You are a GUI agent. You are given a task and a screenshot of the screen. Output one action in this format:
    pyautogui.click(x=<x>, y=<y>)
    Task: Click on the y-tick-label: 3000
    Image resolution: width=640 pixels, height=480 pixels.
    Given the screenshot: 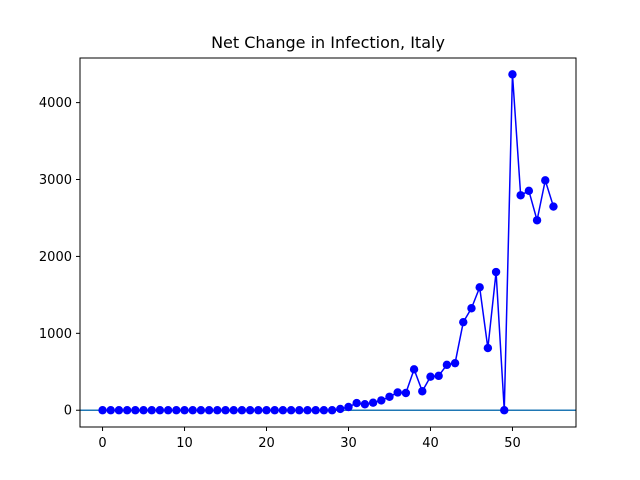 What is the action you would take?
    pyautogui.click(x=55, y=180)
    